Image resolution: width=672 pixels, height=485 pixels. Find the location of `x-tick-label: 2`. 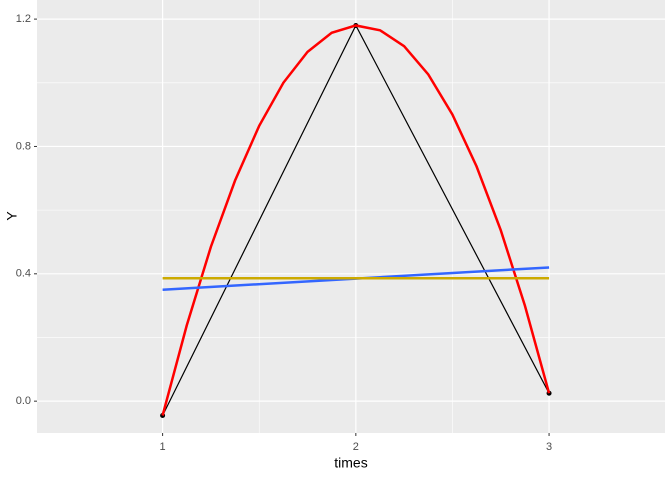

x-tick-label: 2 is located at coordinates (356, 447).